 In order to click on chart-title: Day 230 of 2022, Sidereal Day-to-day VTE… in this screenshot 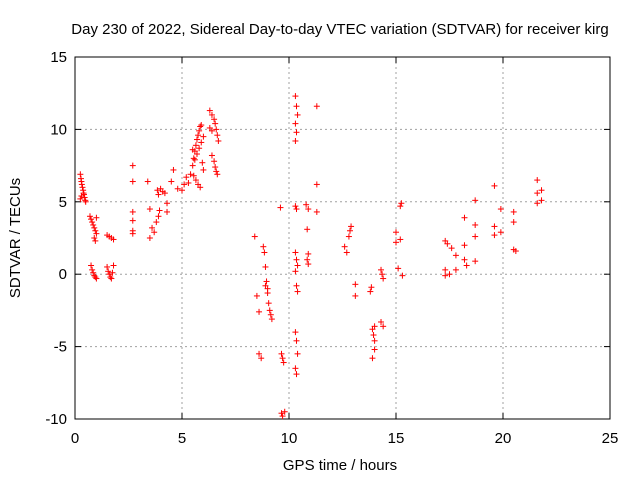, I will do `click(339, 29)`.